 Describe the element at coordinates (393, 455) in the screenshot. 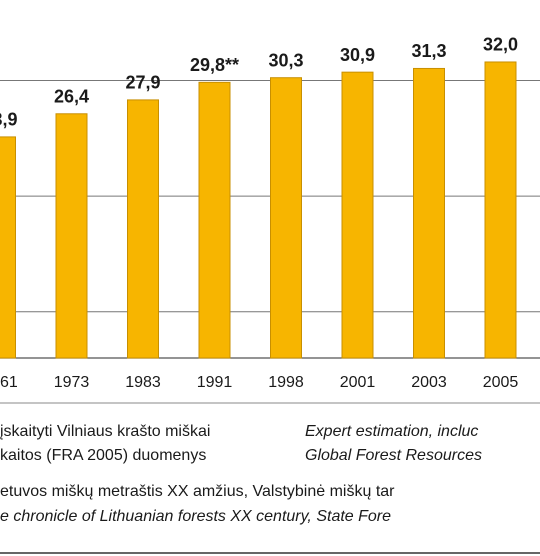

I see `note: Global Forest Resources` at that location.